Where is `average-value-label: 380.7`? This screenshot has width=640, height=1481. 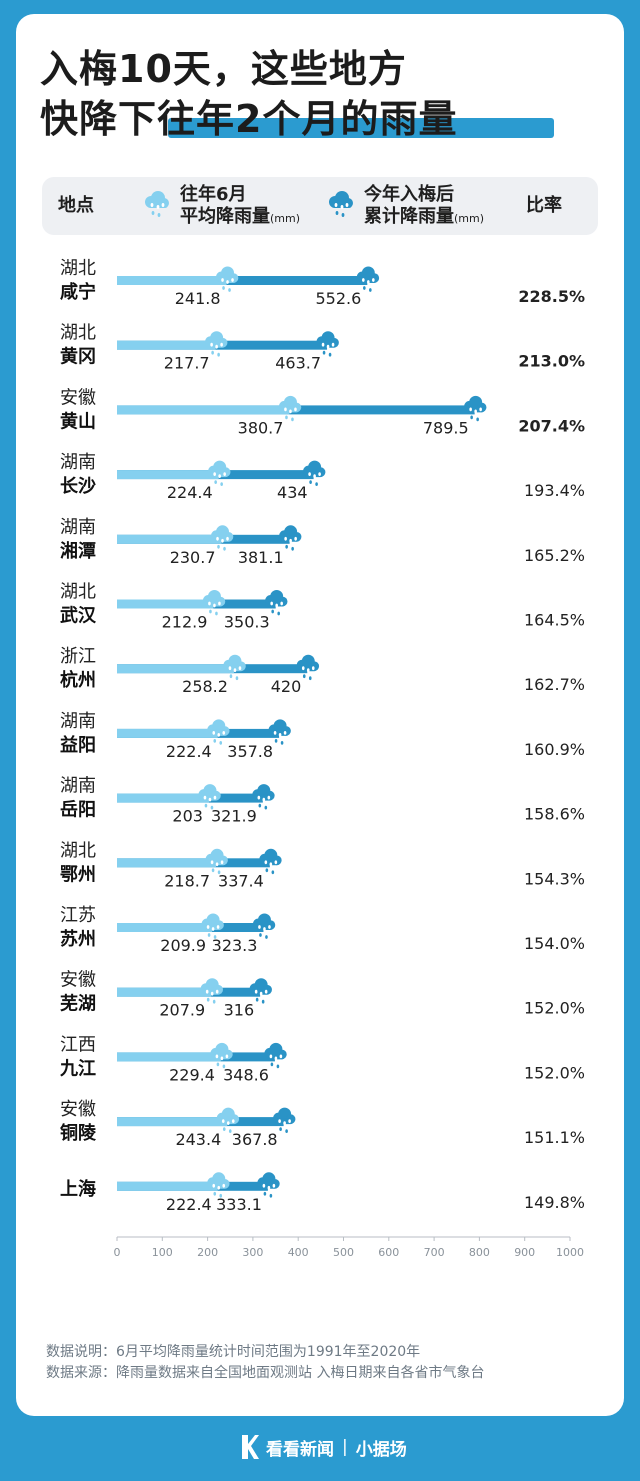
average-value-label: 380.7 is located at coordinates (261, 427).